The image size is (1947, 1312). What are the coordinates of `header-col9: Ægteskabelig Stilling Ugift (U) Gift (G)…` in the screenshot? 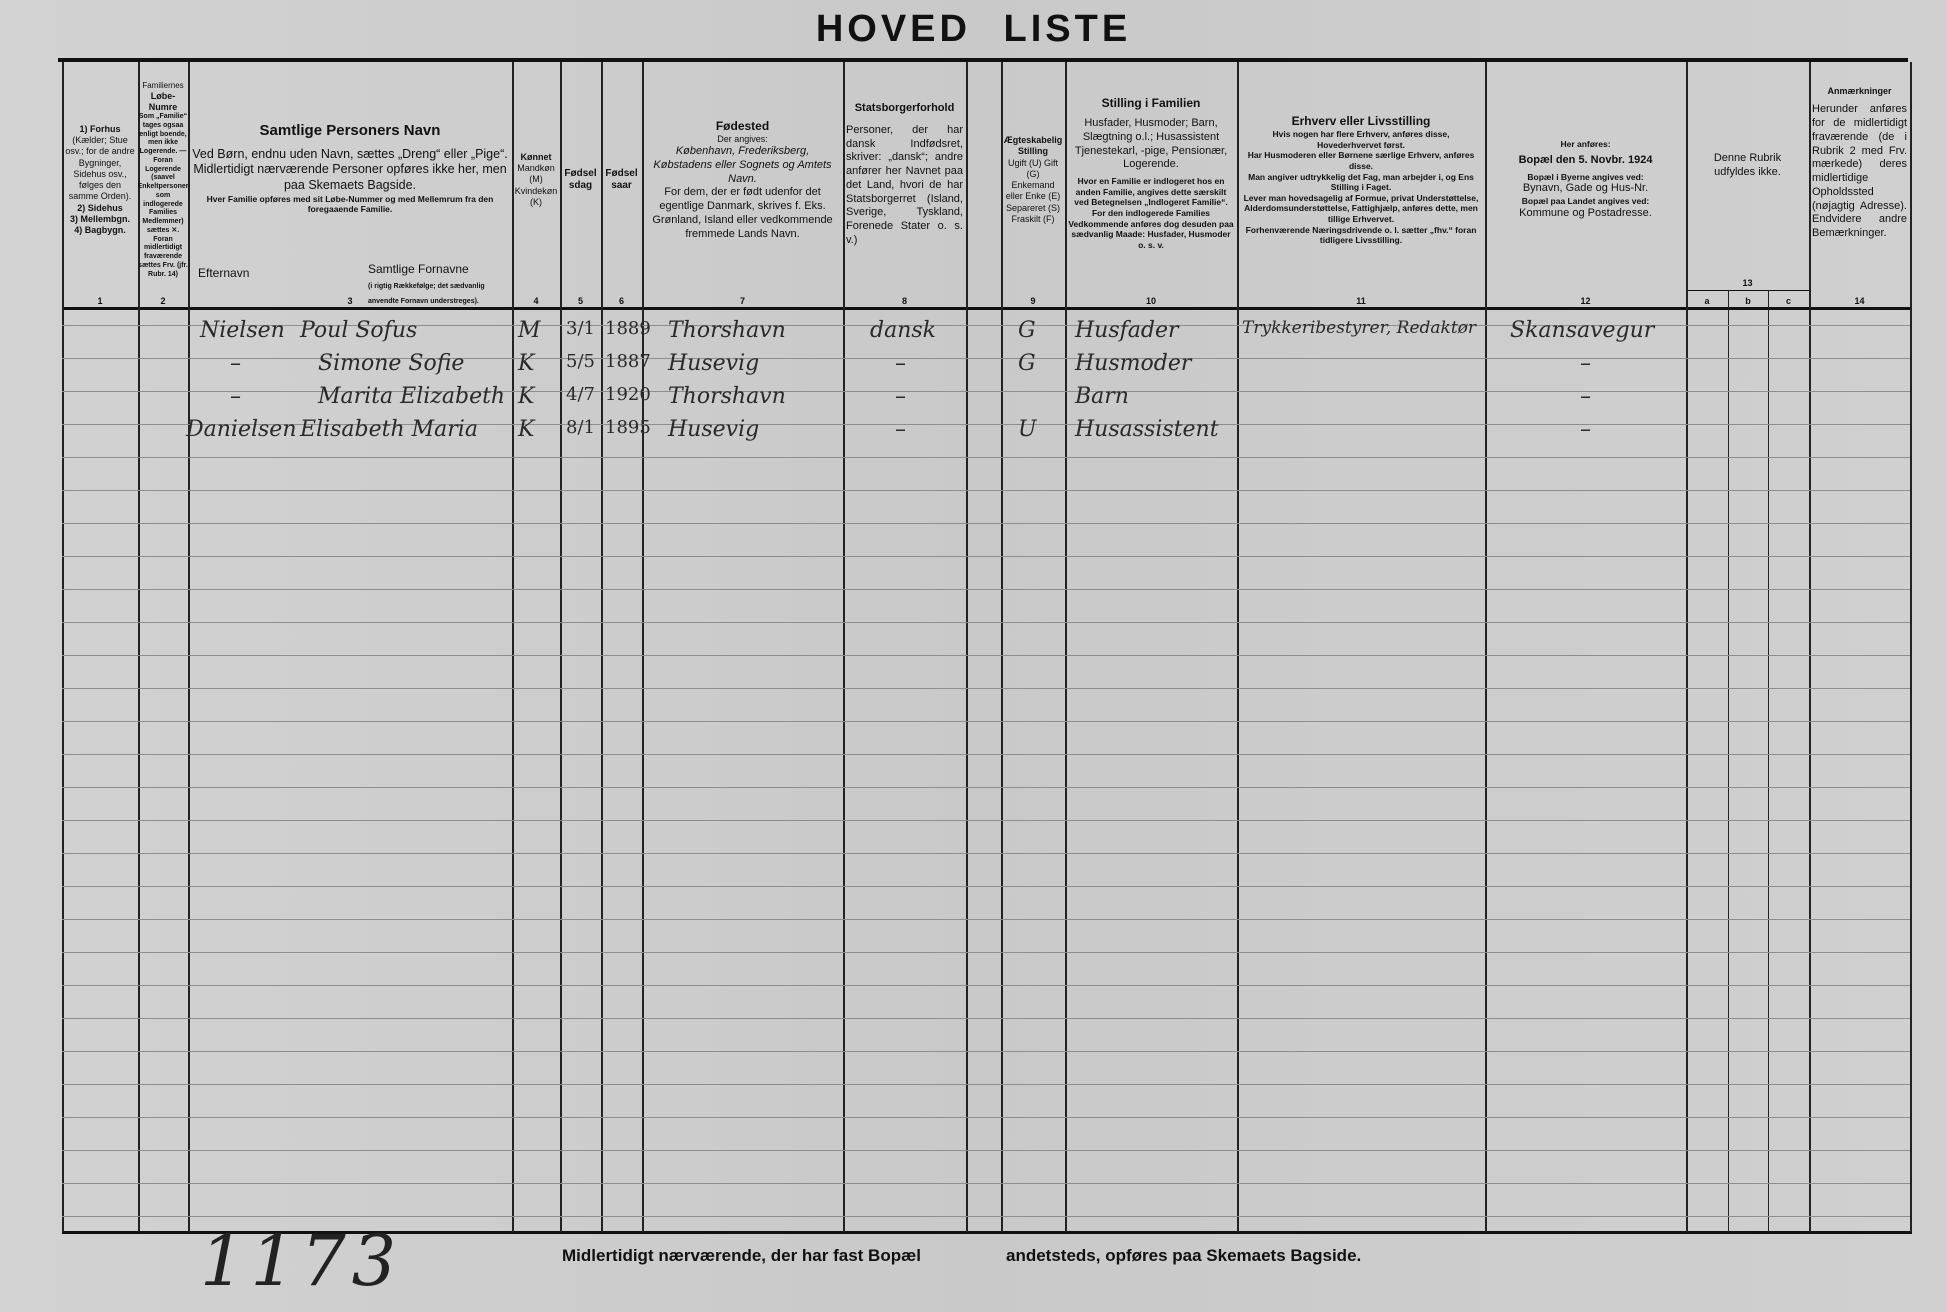 It's located at (1033, 180).